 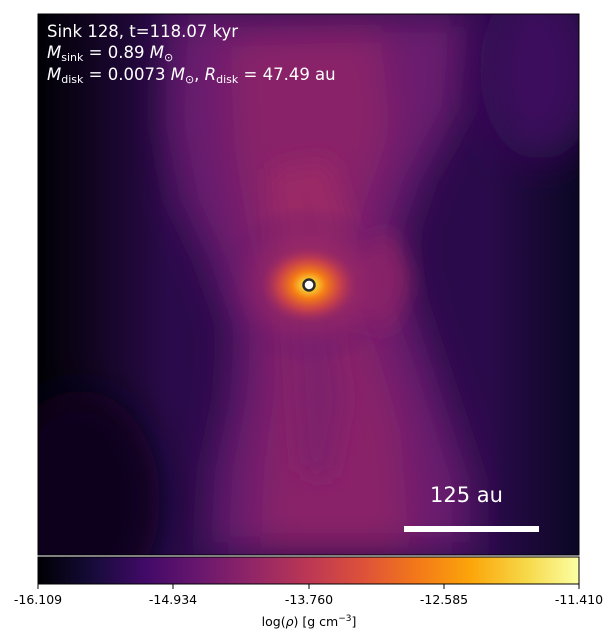 What do you see at coordinates (579, 599) in the screenshot?
I see `colorbar-tick-label: -11.410` at bounding box center [579, 599].